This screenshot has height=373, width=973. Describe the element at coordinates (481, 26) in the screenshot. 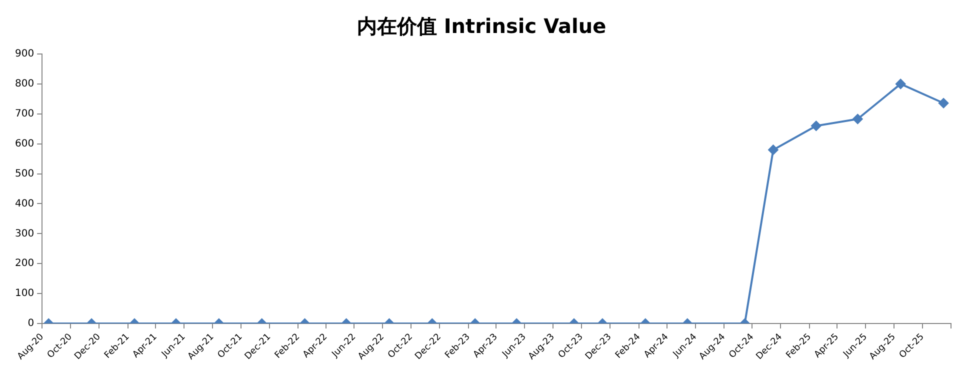

I see `chart-title: 内在价值 Intrinsic Value` at that location.